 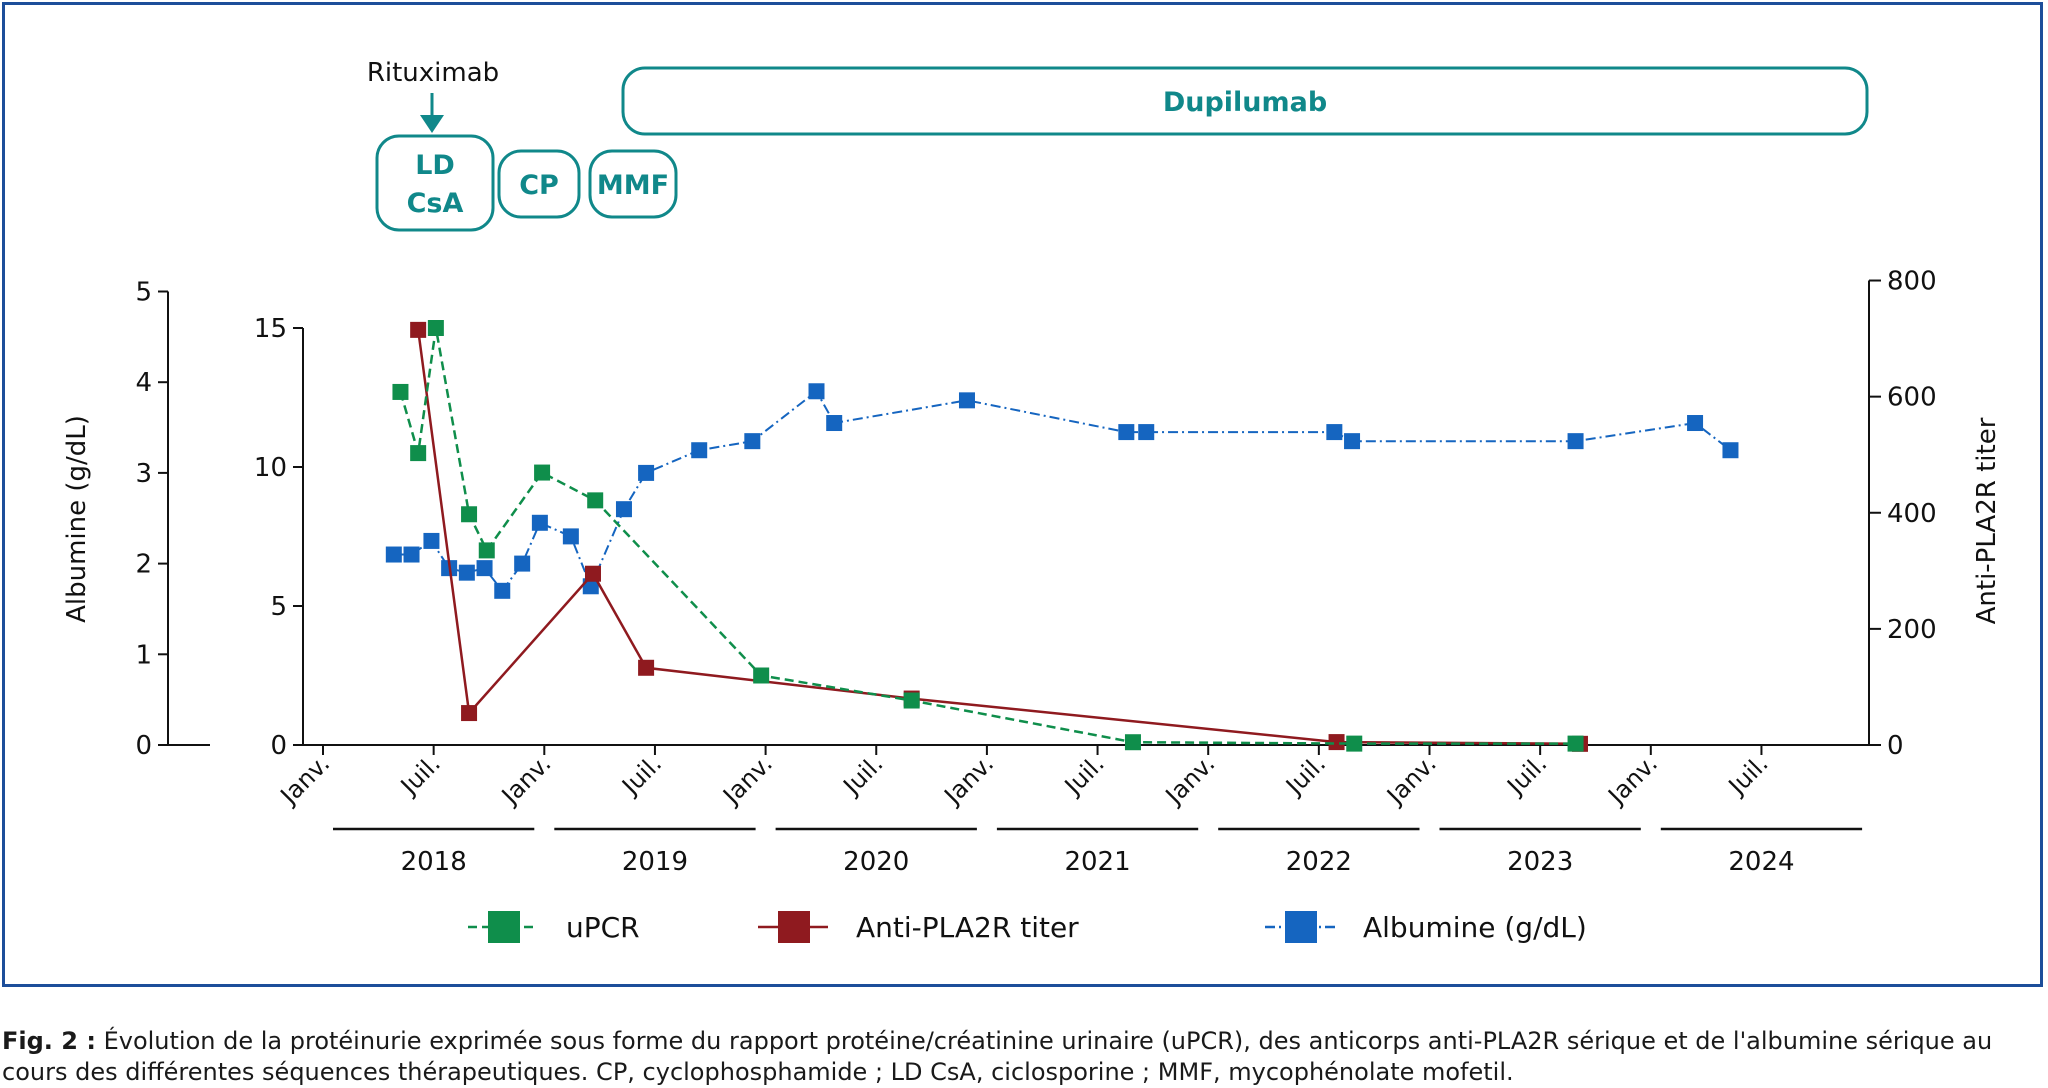 I want to click on pla2r-axis-title: Anti-PLA2R titer, so click(x=1987, y=520).